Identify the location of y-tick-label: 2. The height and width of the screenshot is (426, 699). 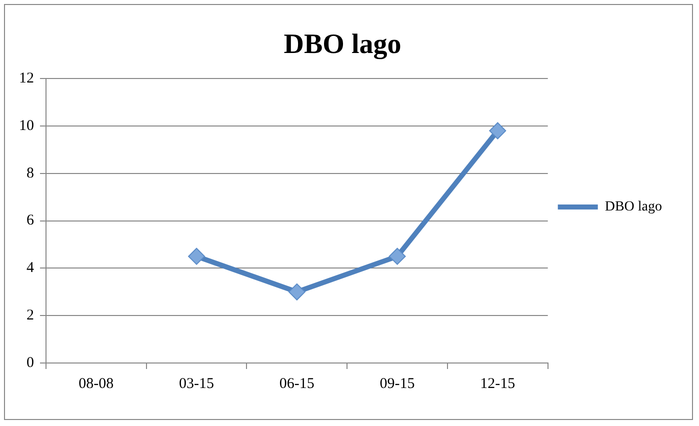
(30, 316).